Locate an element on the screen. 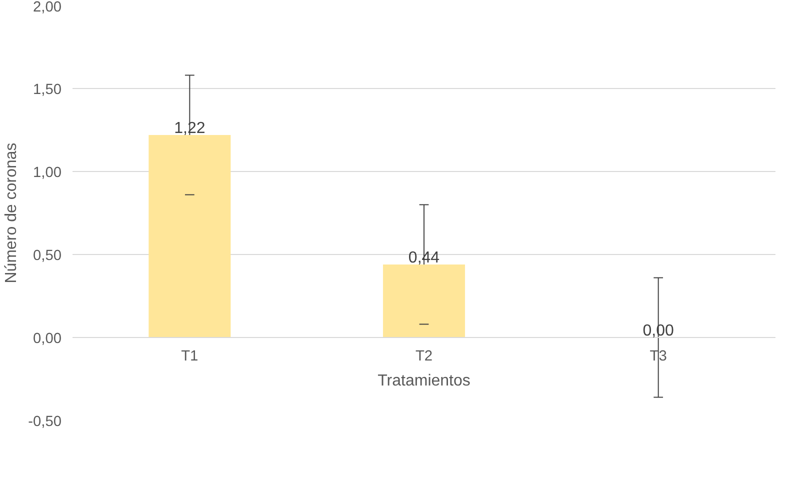 The image size is (794, 478). y-tick-label: -0,50 is located at coordinates (45, 422).